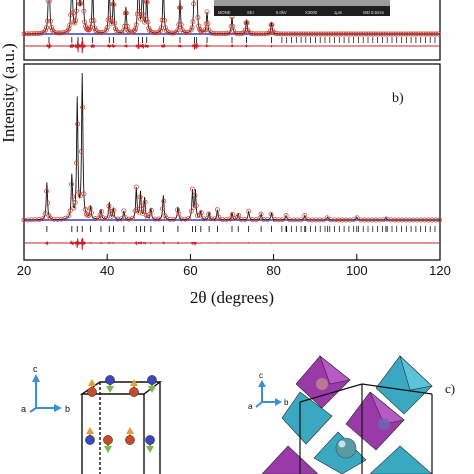  I want to click on inset-caption-item: 1μm, so click(338, 12).